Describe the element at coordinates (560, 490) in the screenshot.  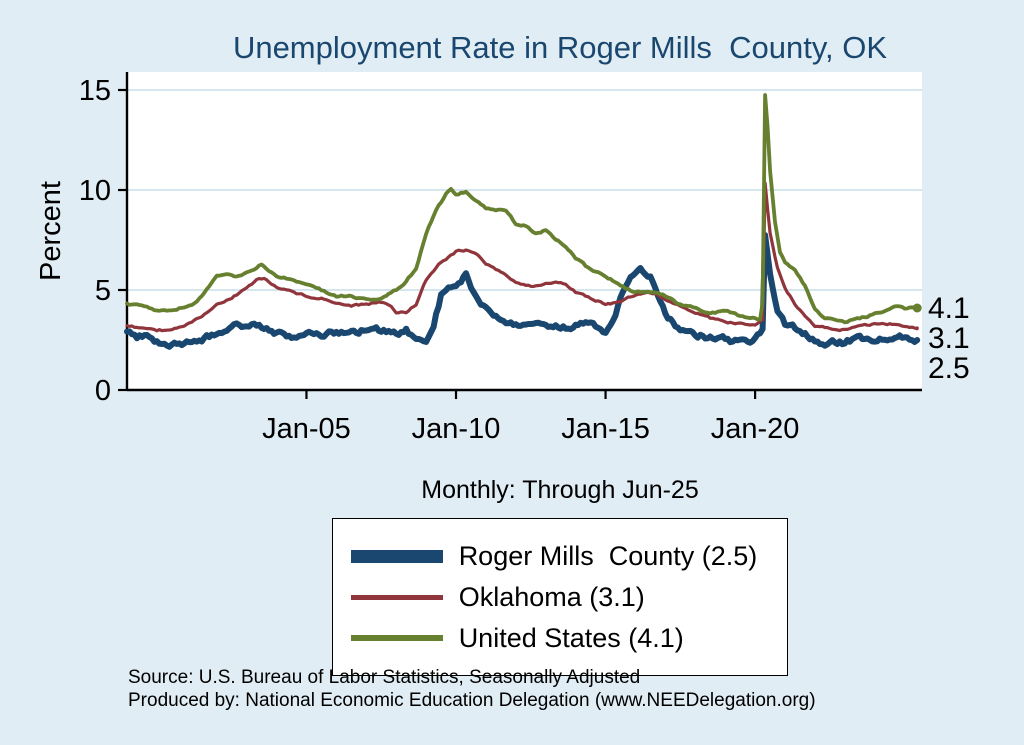
I see `chart-subtitle: Monthly: Through Jun-25` at that location.